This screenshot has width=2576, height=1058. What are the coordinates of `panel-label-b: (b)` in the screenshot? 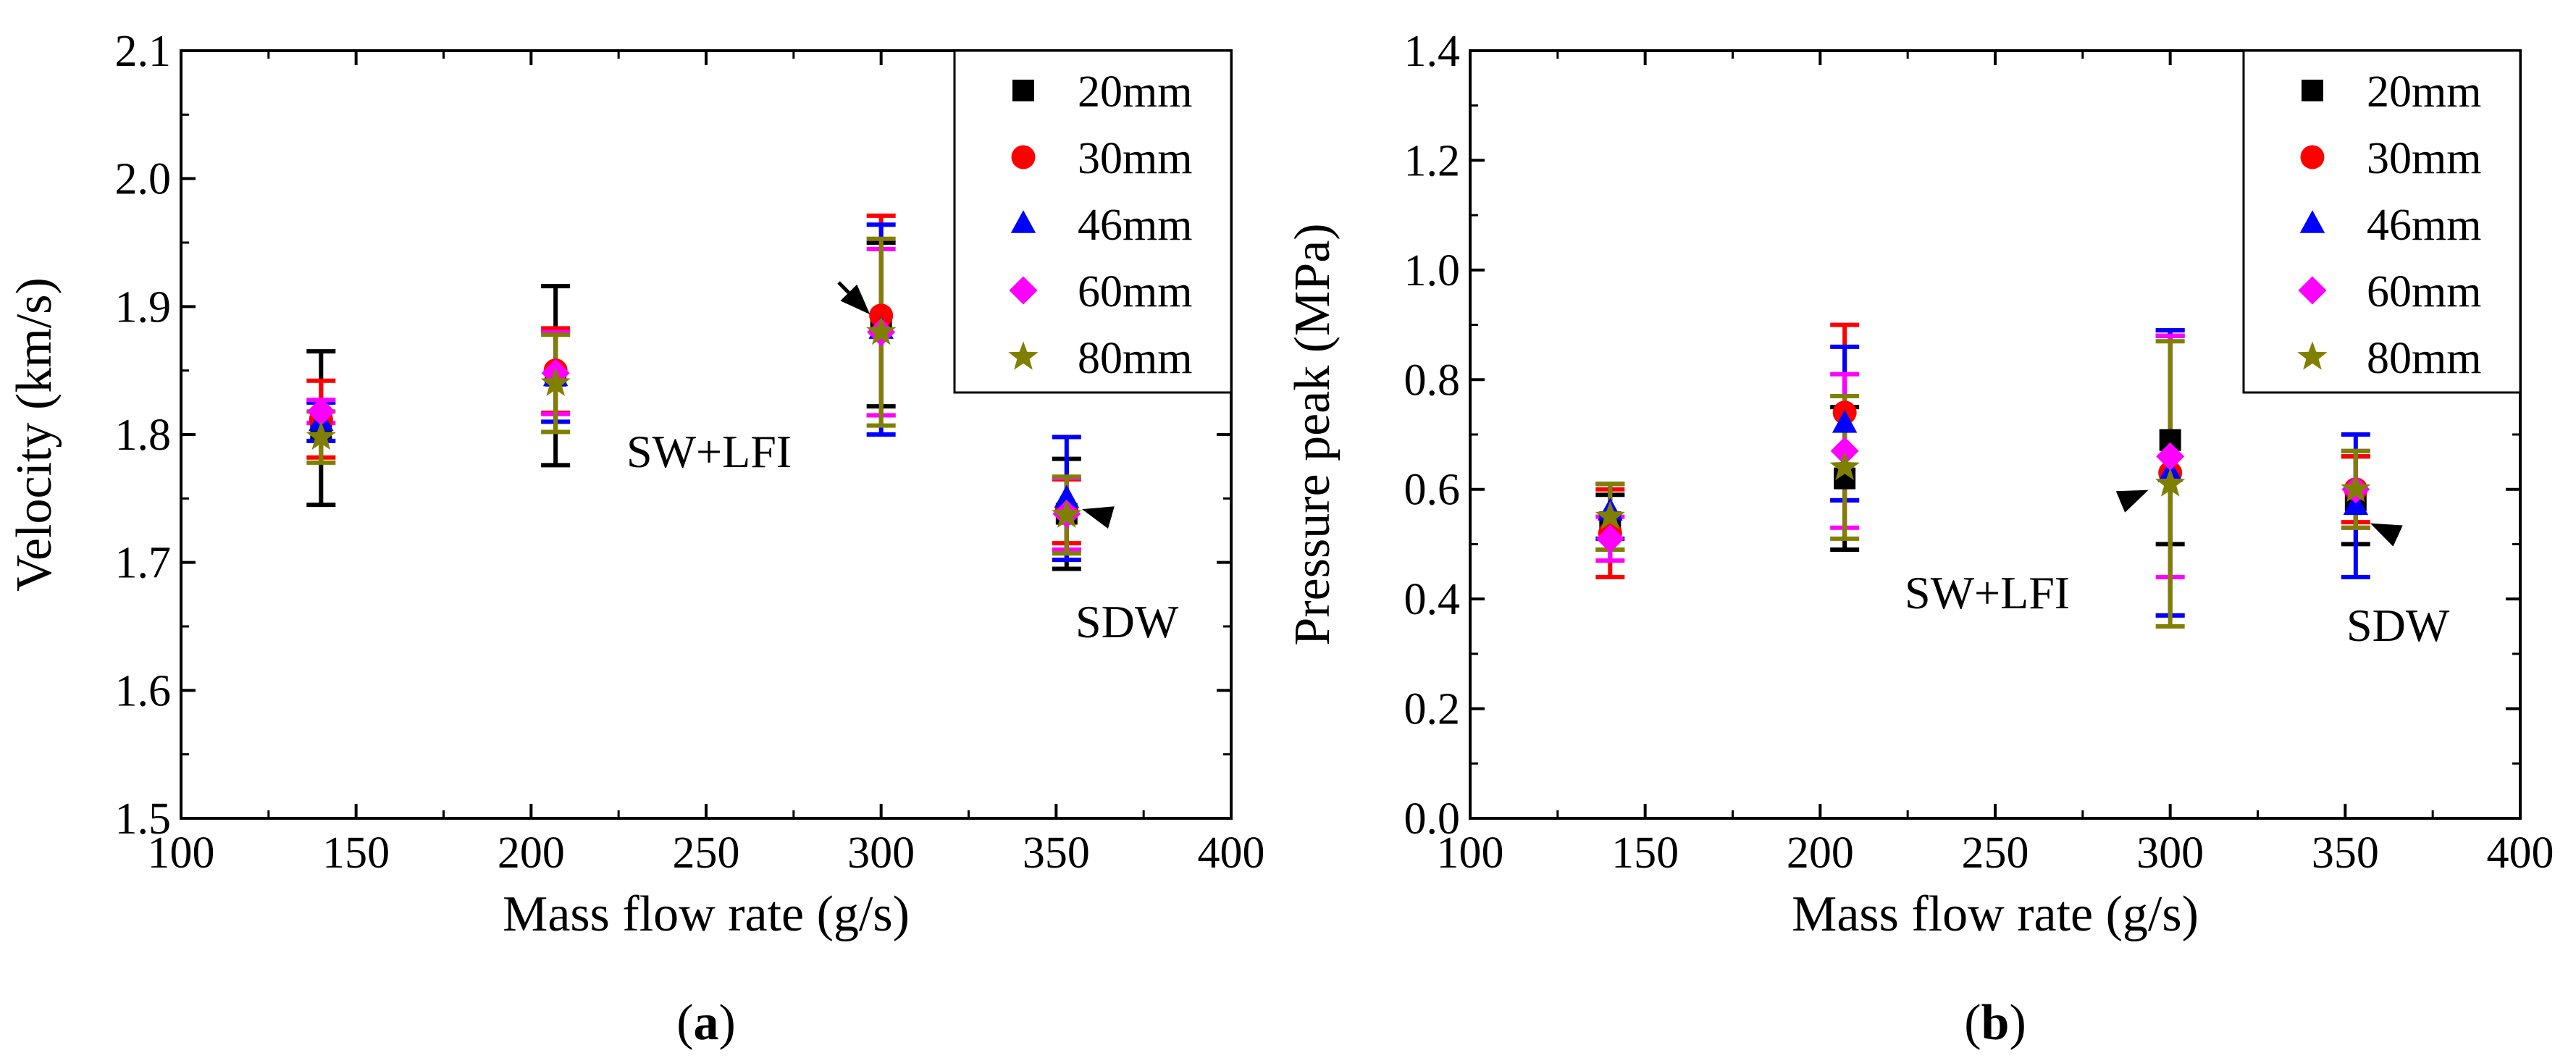 It's located at (1995, 1023).